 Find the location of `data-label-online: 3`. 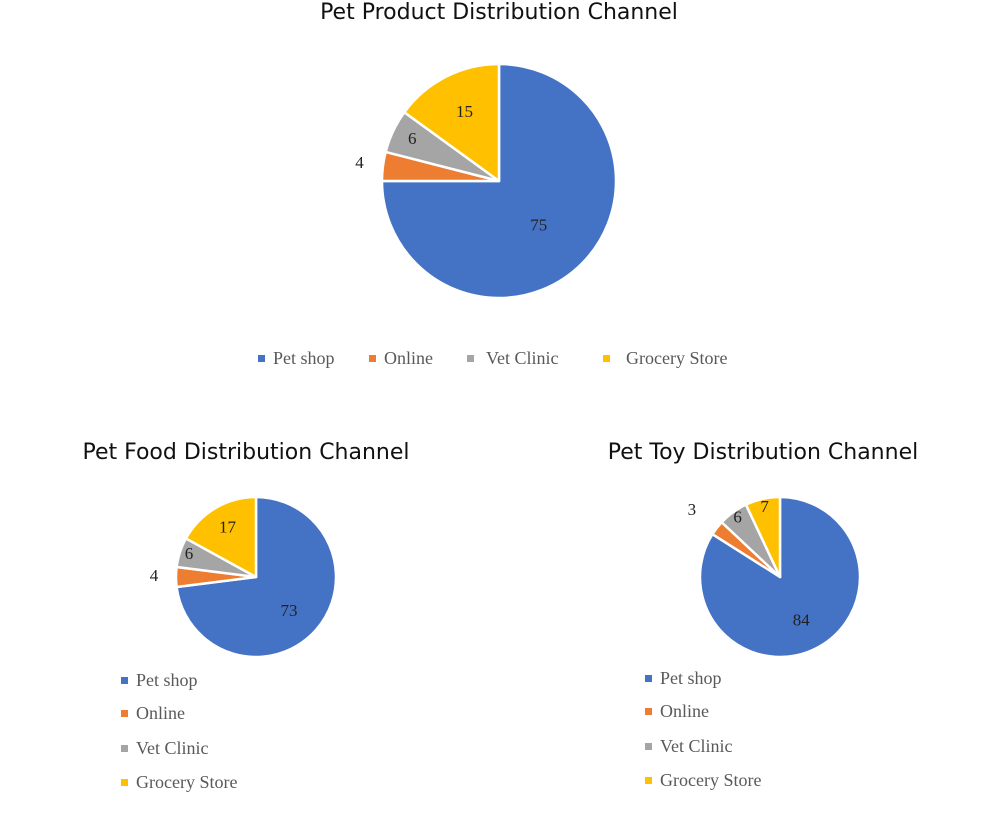

data-label-online: 3 is located at coordinates (692, 509).